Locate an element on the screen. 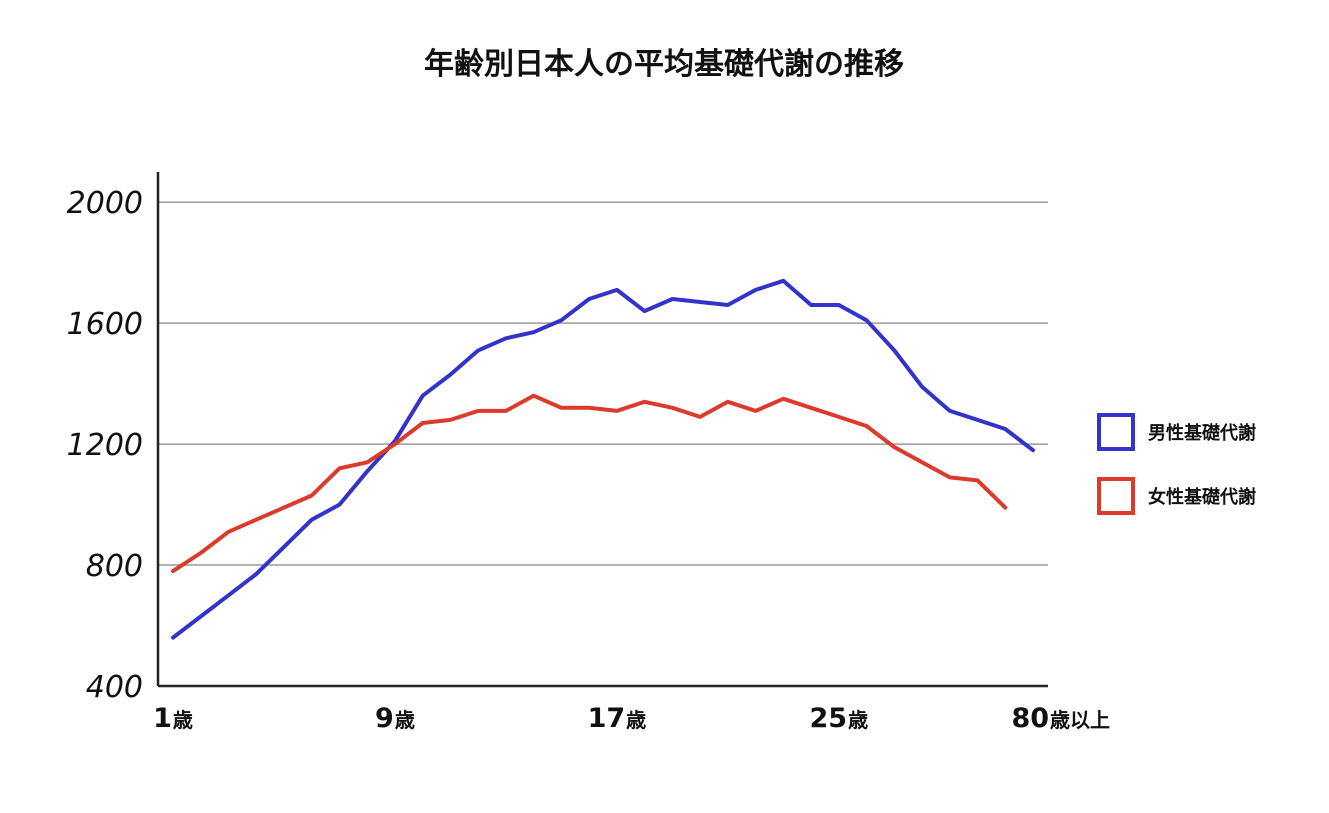 This screenshot has height=813, width=1329. x-tick-unit: 歳以上 is located at coordinates (1080, 720).